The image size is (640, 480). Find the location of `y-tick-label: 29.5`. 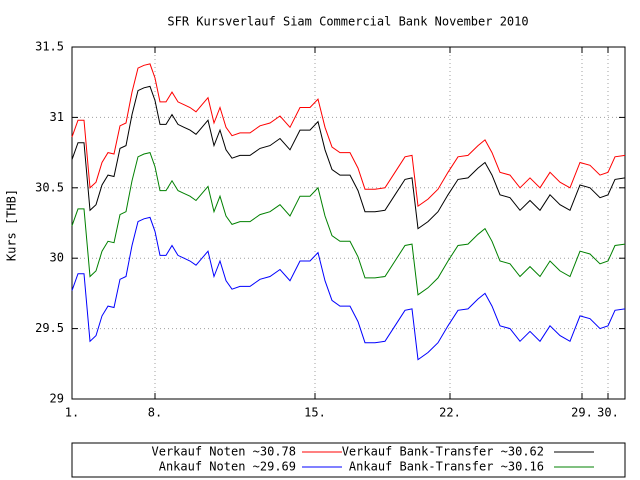

y-tick-label: 29.5 is located at coordinates (49, 328).